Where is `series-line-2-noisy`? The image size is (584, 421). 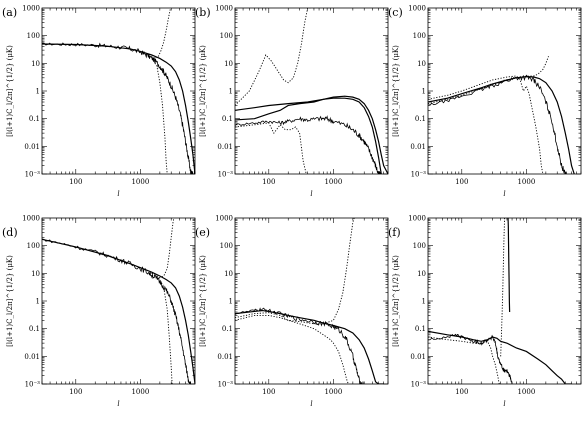
series-line-2-noisy is located at coordinates (470, 358).